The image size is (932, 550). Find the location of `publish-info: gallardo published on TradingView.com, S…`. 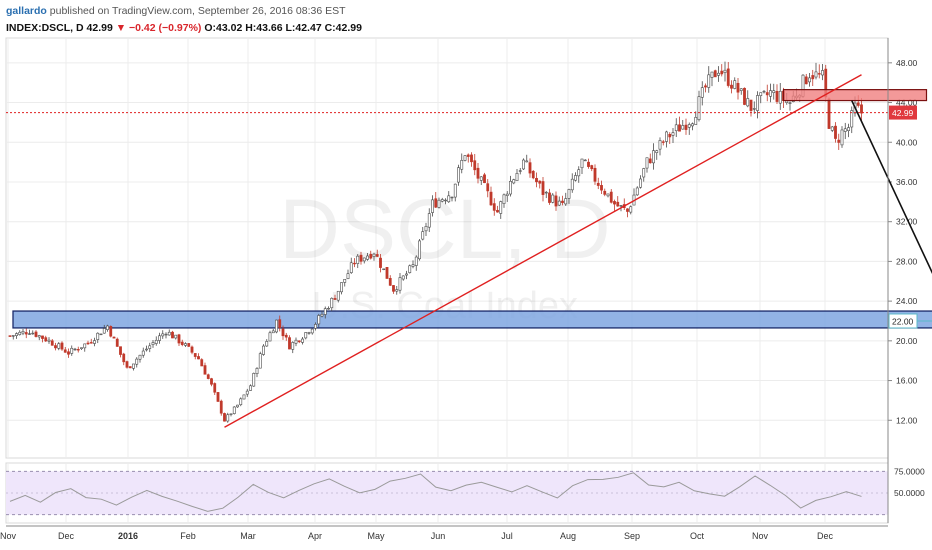

publish-info: gallardo published on TradingView.com, S… is located at coordinates (176, 11).